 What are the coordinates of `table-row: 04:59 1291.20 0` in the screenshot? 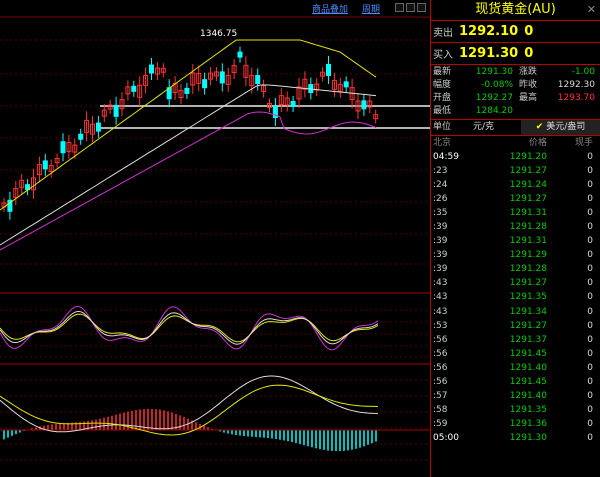 It's located at (513, 157).